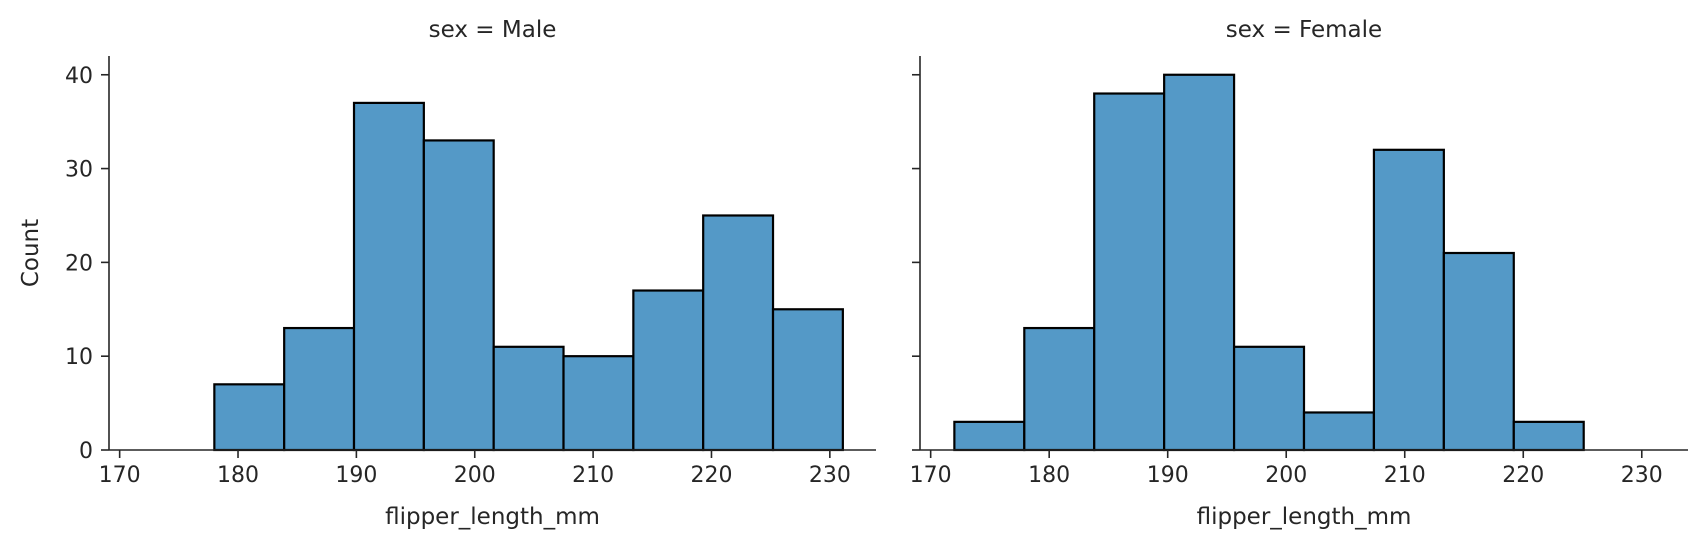  Describe the element at coordinates (1304, 30) in the screenshot. I see `panel-title: sex = Female` at that location.